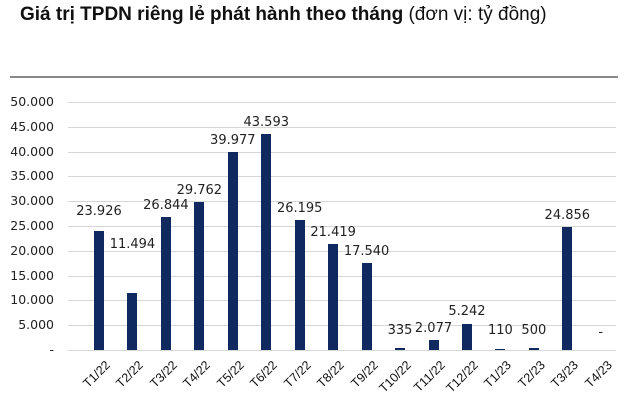  Describe the element at coordinates (32, 250) in the screenshot. I see `y-axis-tick-label: 20.000` at that location.